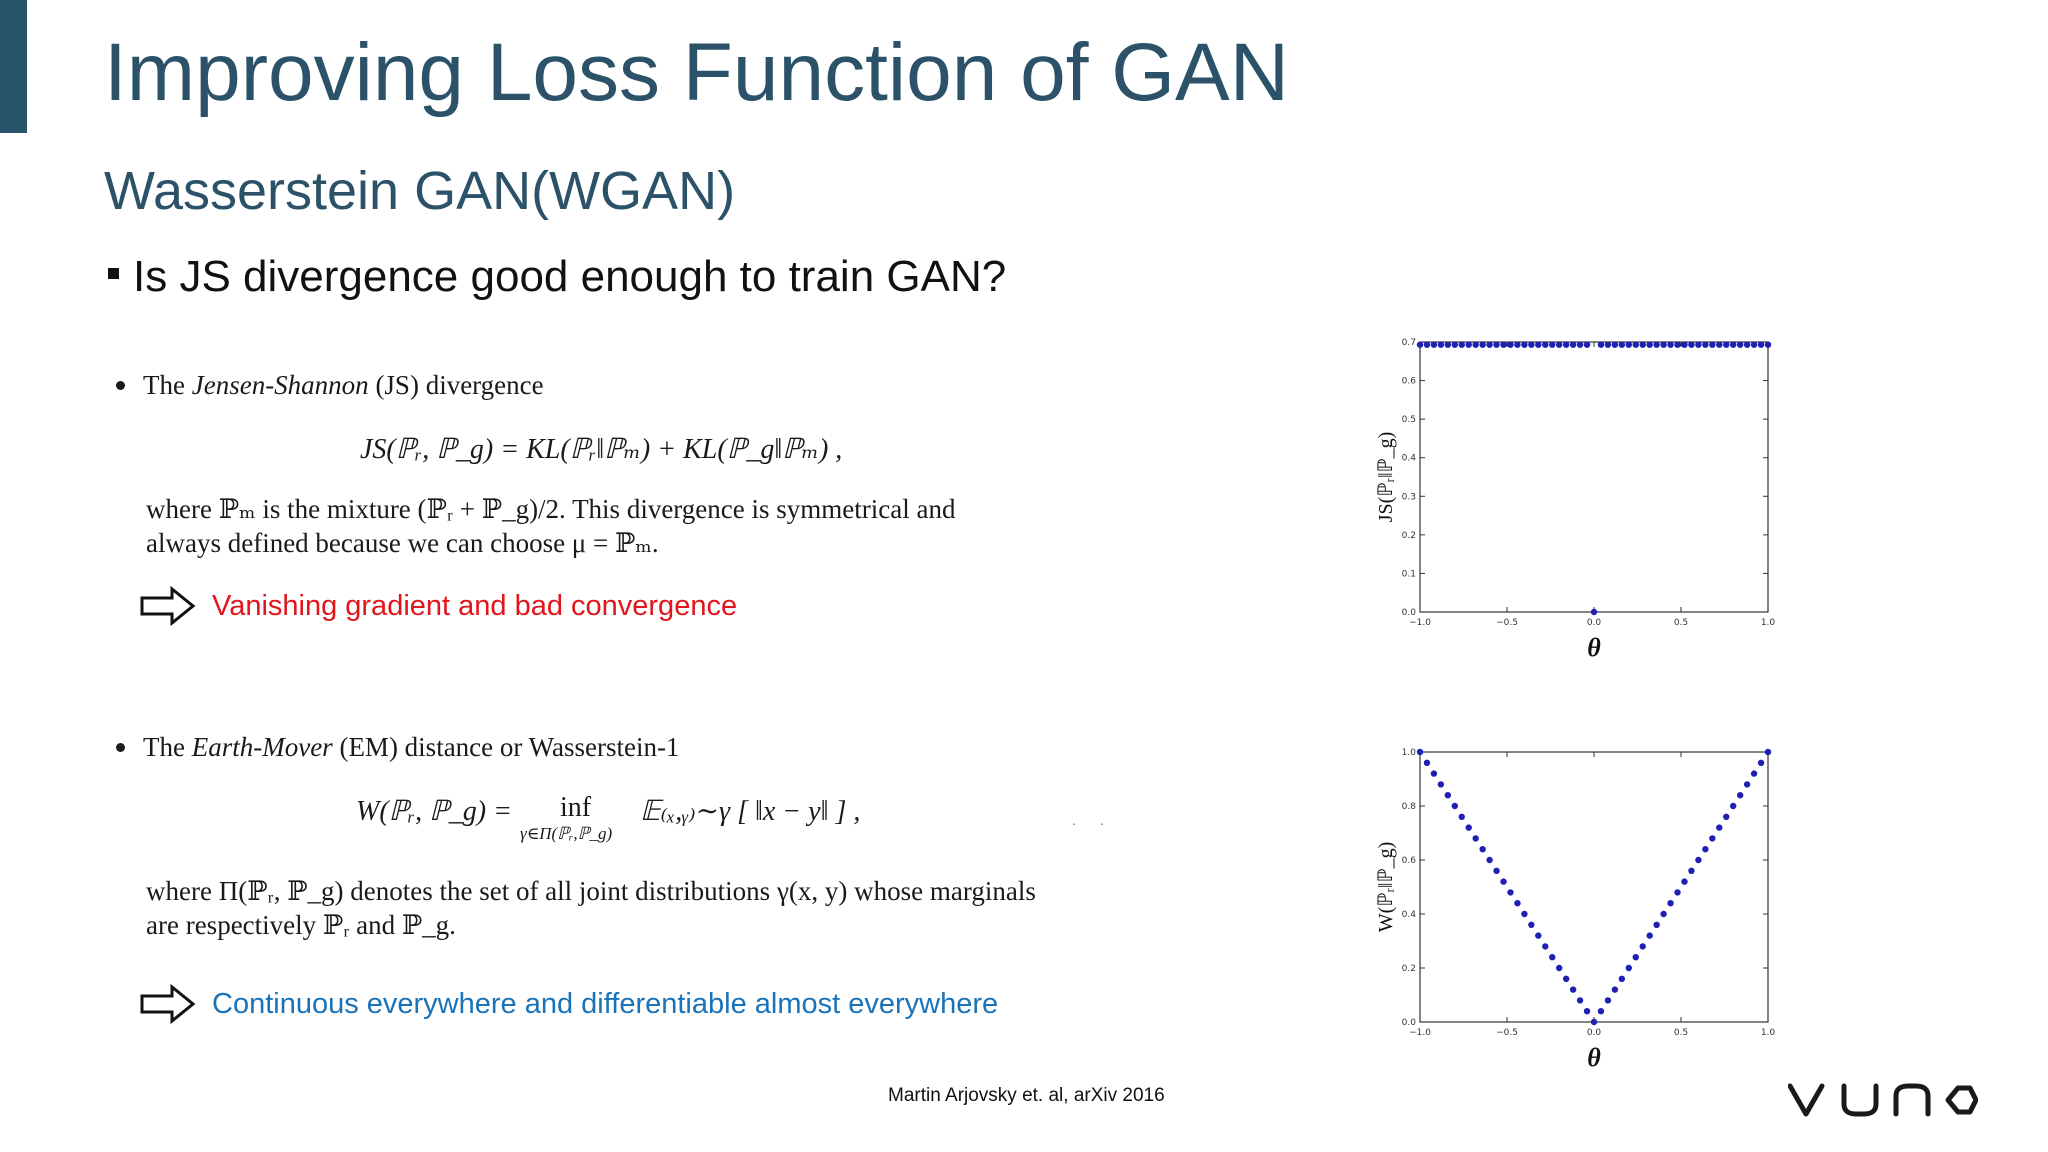 This screenshot has width=2048, height=1152. What do you see at coordinates (1420, 623) in the screenshot?
I see `x-tick-label: −1.0` at bounding box center [1420, 623].